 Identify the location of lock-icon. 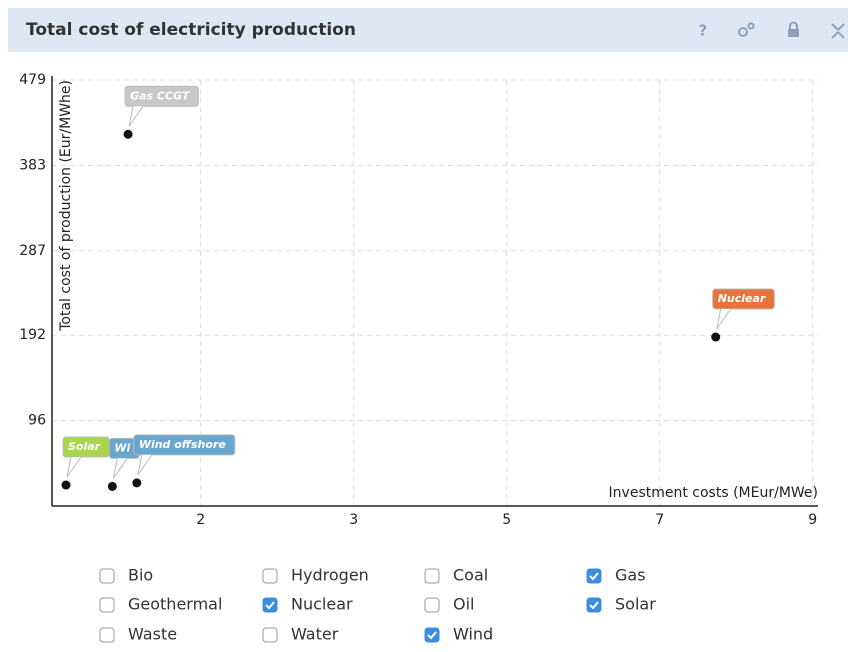
(793, 29).